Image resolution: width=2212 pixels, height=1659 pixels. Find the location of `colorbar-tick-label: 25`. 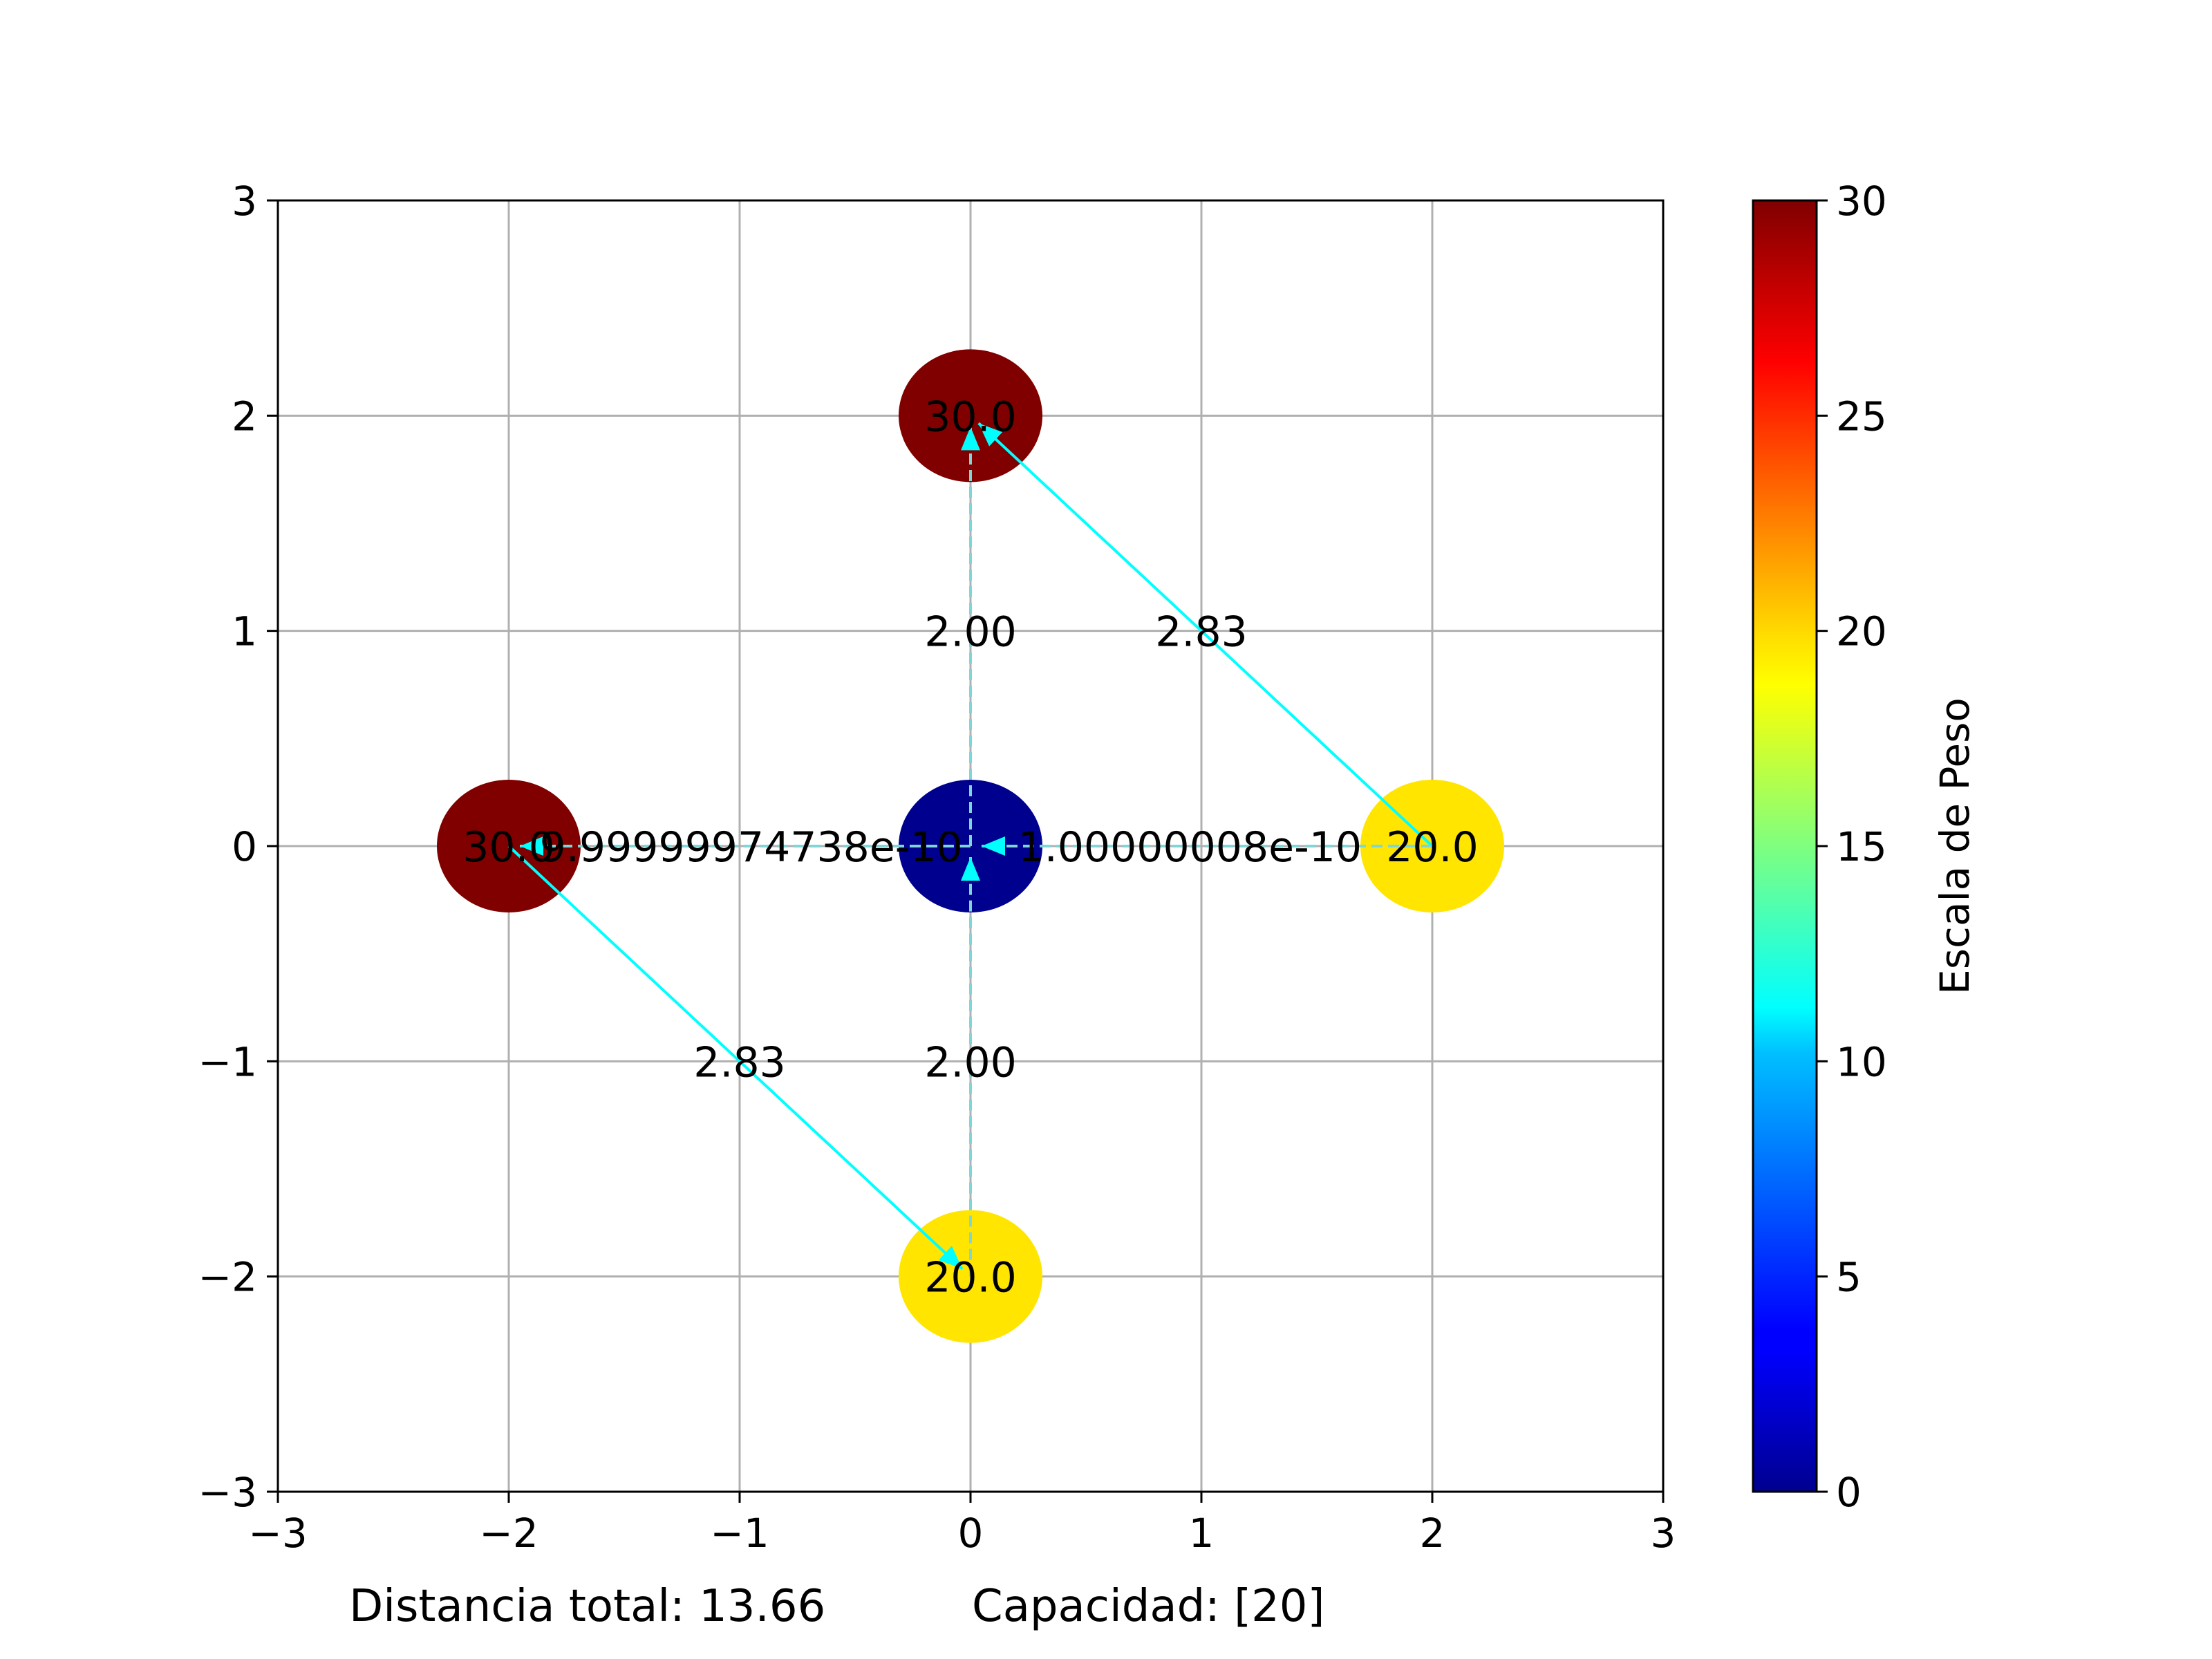

colorbar-tick-label: 25 is located at coordinates (1862, 417).